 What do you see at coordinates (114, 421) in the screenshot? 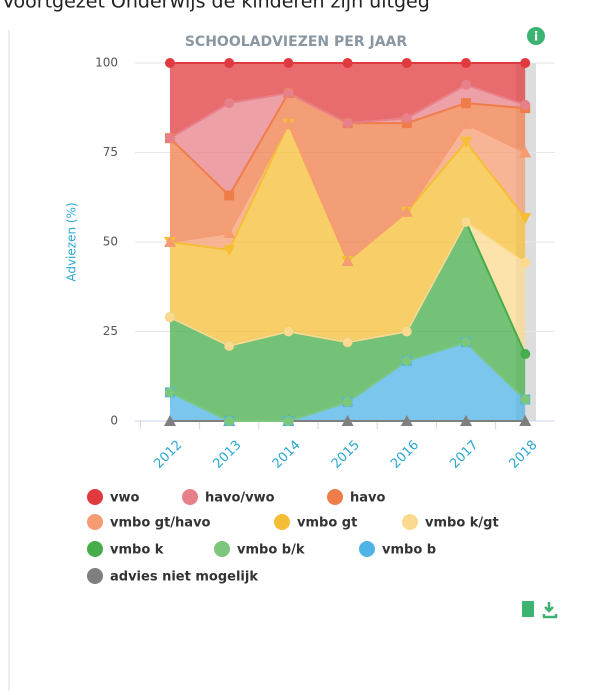
I see `y-tick-label: 0` at bounding box center [114, 421].